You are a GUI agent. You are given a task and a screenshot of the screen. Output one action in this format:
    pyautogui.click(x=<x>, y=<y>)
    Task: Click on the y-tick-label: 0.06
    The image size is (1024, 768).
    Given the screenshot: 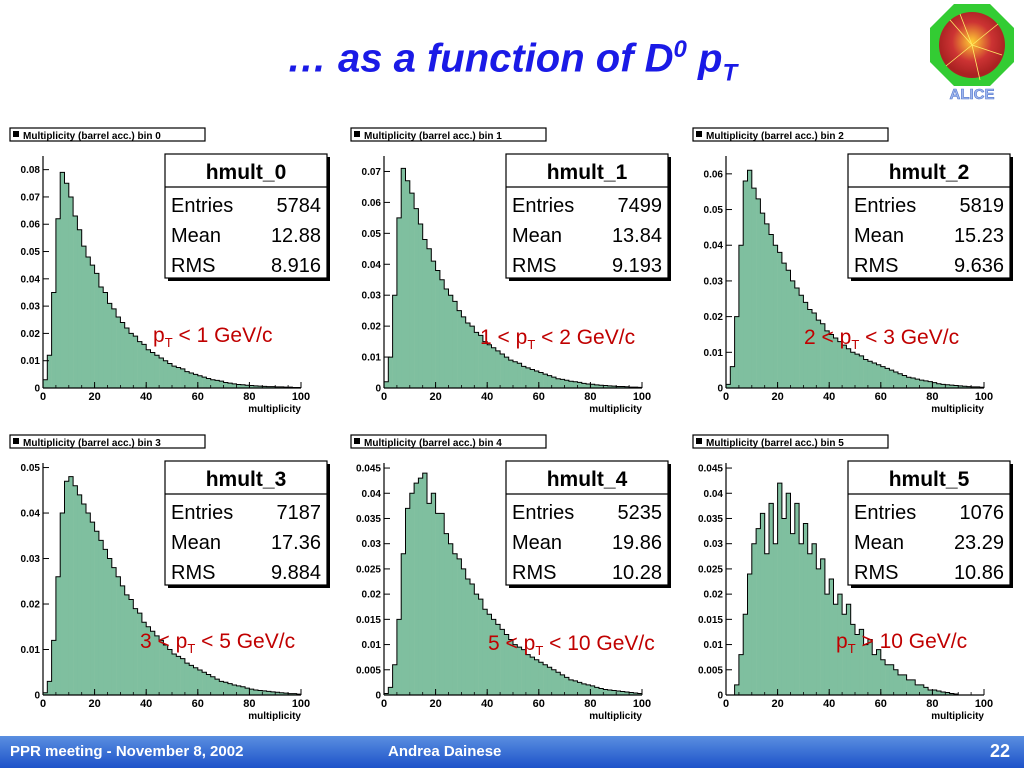 What is the action you would take?
    pyautogui.click(x=714, y=174)
    